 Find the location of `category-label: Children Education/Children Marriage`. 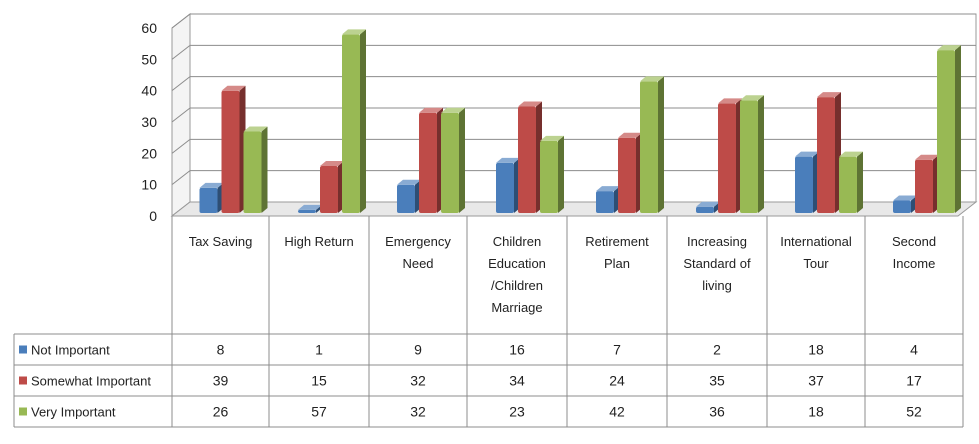

category-label: Children Education/Children Marriage is located at coordinates (517, 274).